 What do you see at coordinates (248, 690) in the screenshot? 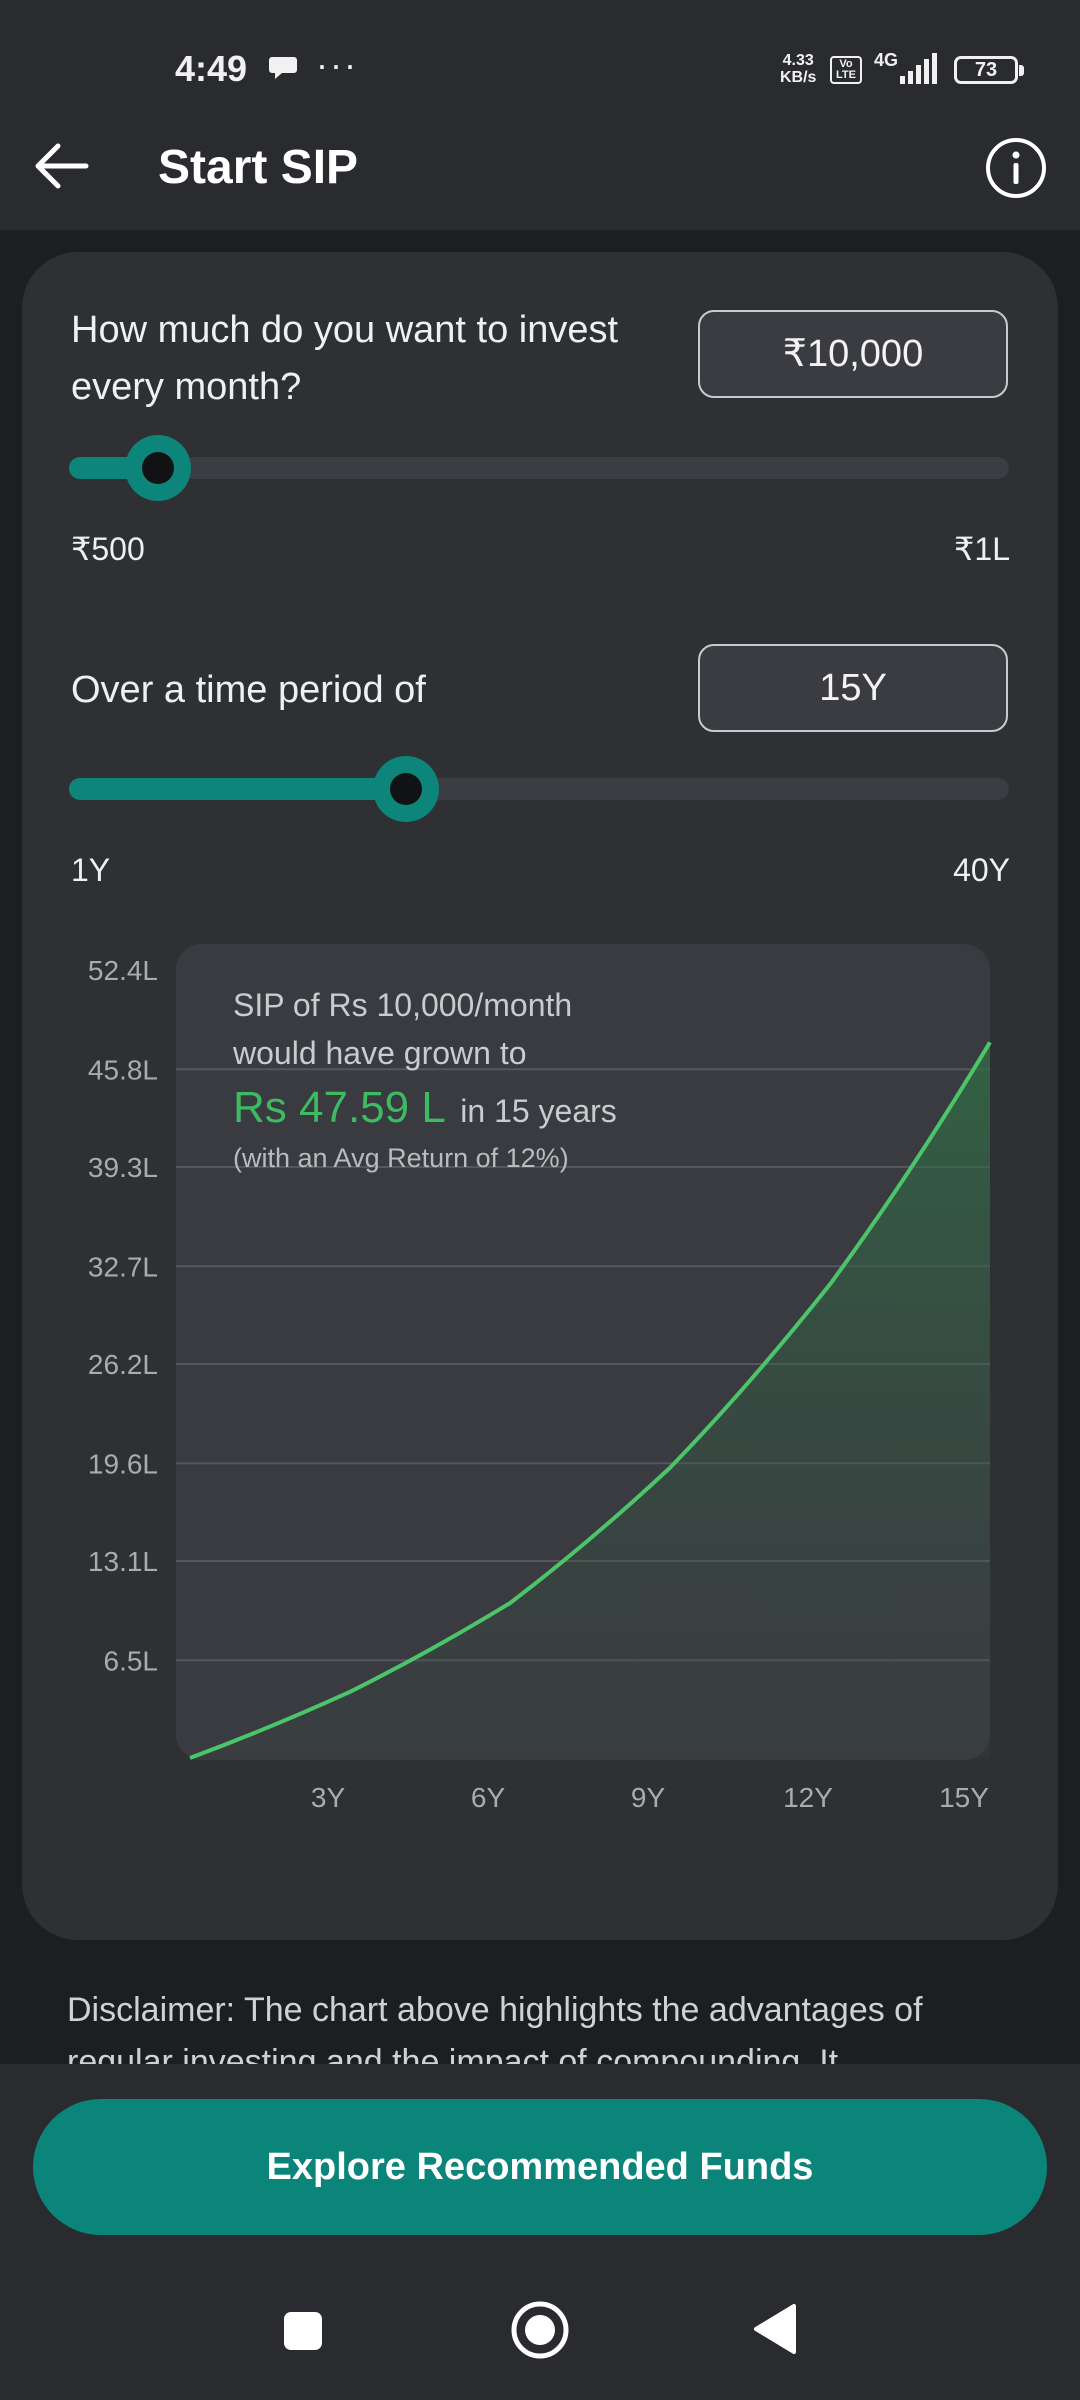
I see `period-question: Over a time period of` at bounding box center [248, 690].